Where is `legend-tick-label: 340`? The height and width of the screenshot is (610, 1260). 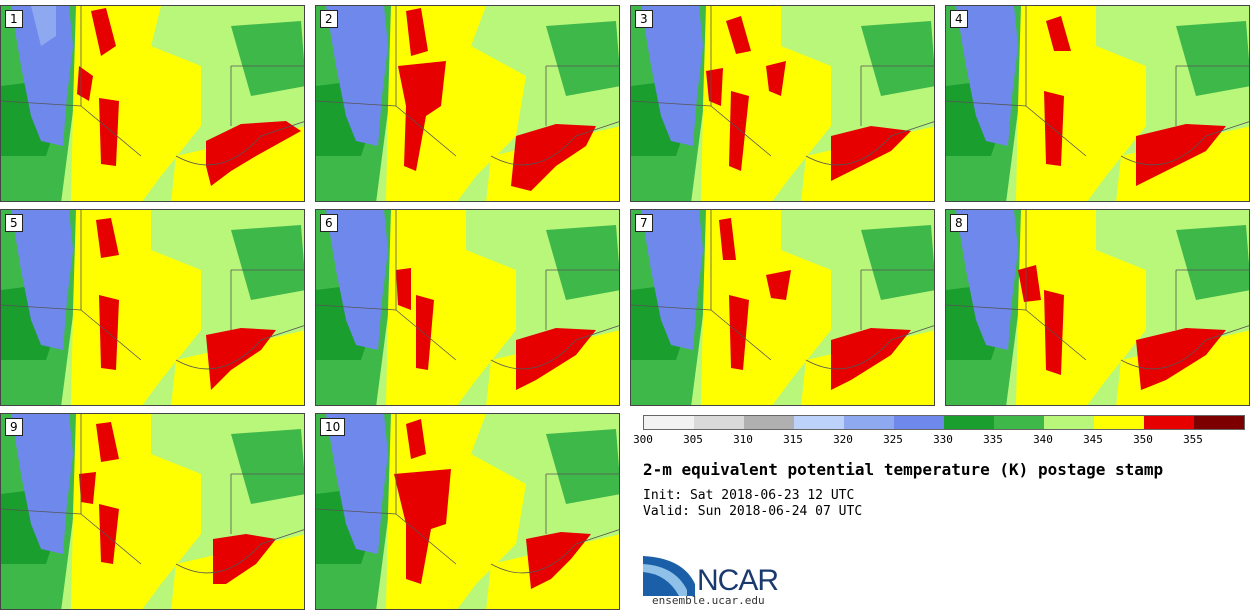
legend-tick-label: 340 is located at coordinates (1043, 439).